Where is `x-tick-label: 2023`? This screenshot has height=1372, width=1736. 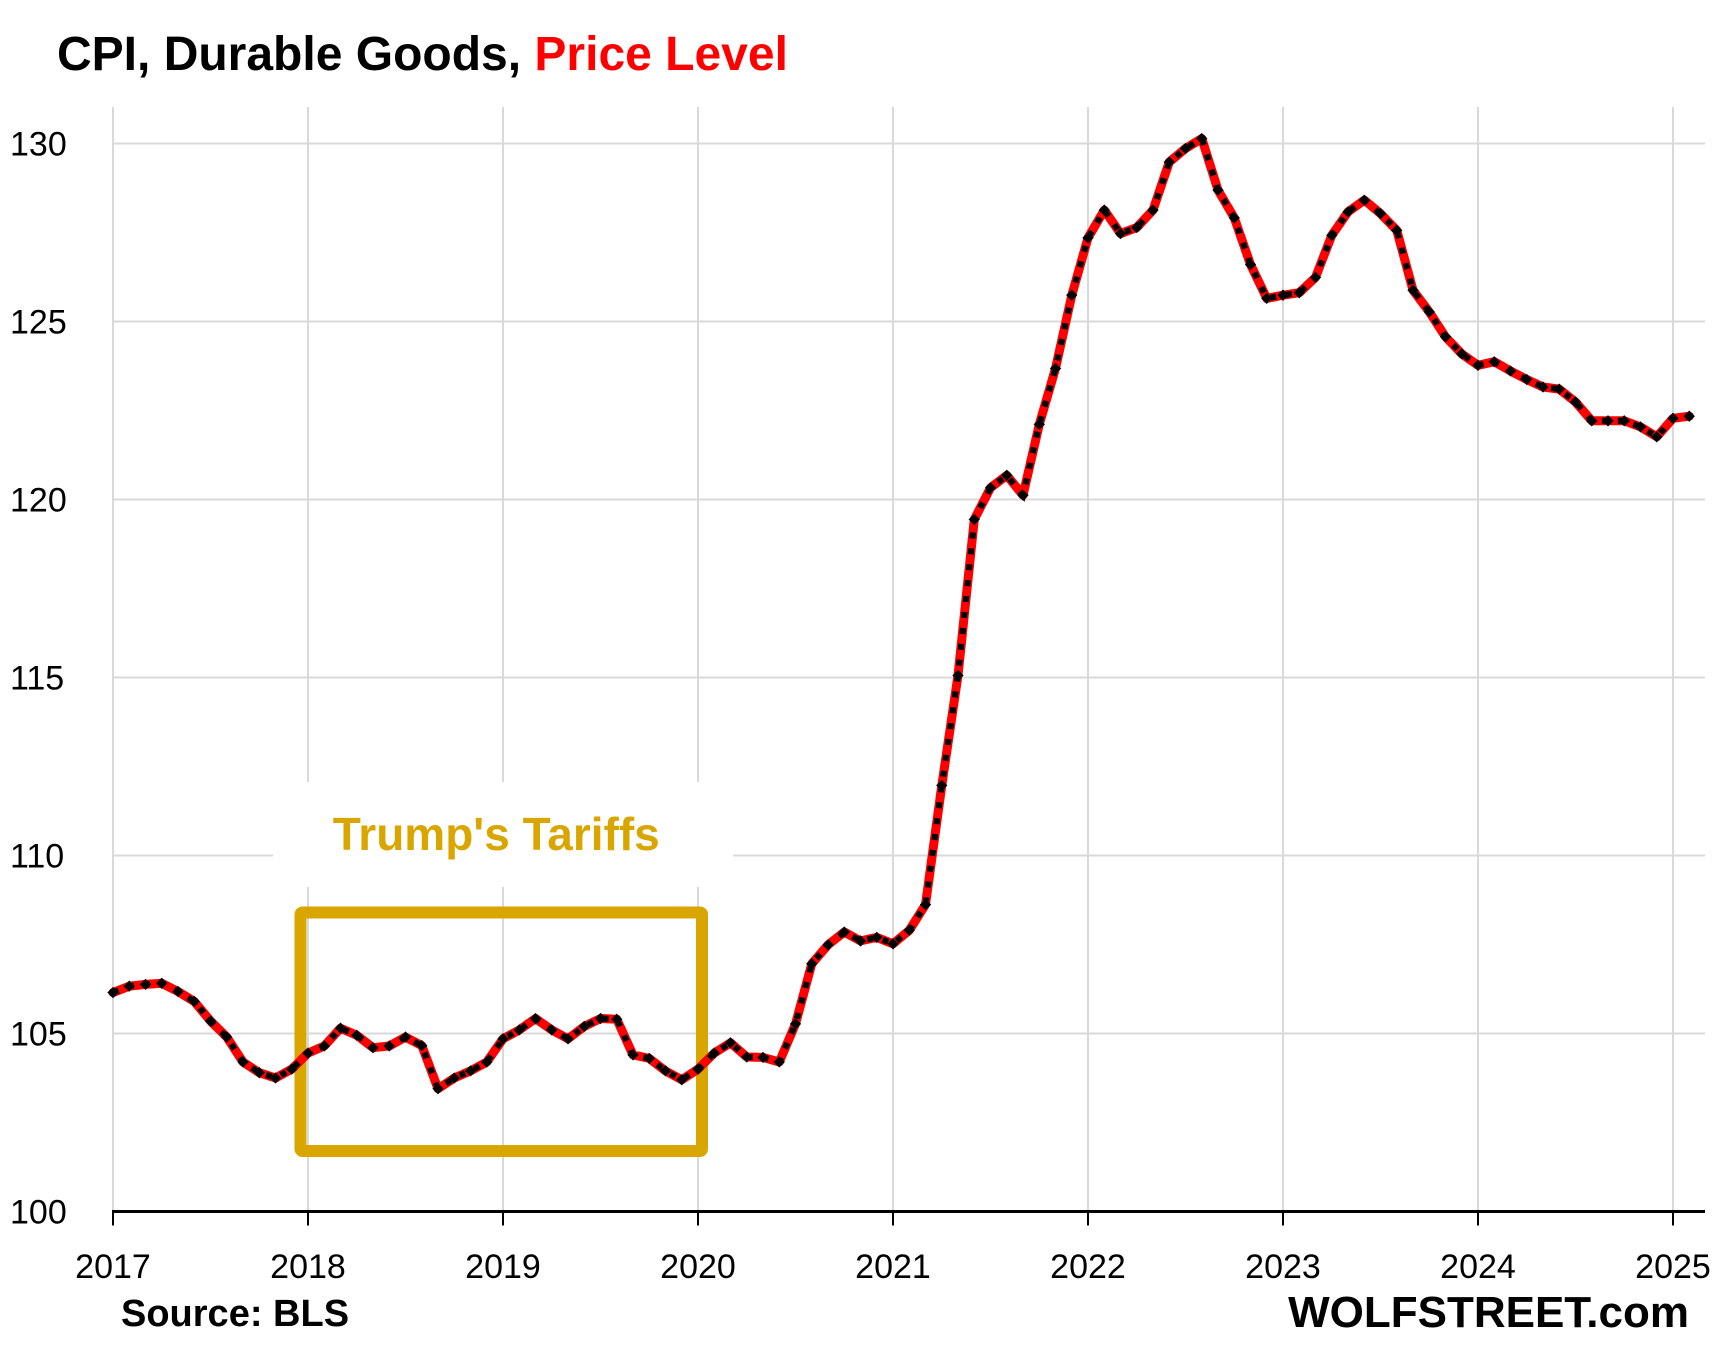
x-tick-label: 2023 is located at coordinates (1283, 1267).